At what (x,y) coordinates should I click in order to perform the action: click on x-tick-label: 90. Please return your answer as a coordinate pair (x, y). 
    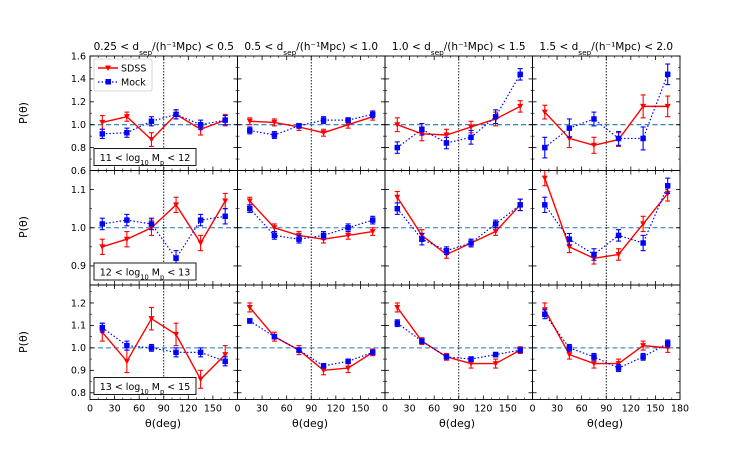
    Looking at the image, I should click on (606, 409).